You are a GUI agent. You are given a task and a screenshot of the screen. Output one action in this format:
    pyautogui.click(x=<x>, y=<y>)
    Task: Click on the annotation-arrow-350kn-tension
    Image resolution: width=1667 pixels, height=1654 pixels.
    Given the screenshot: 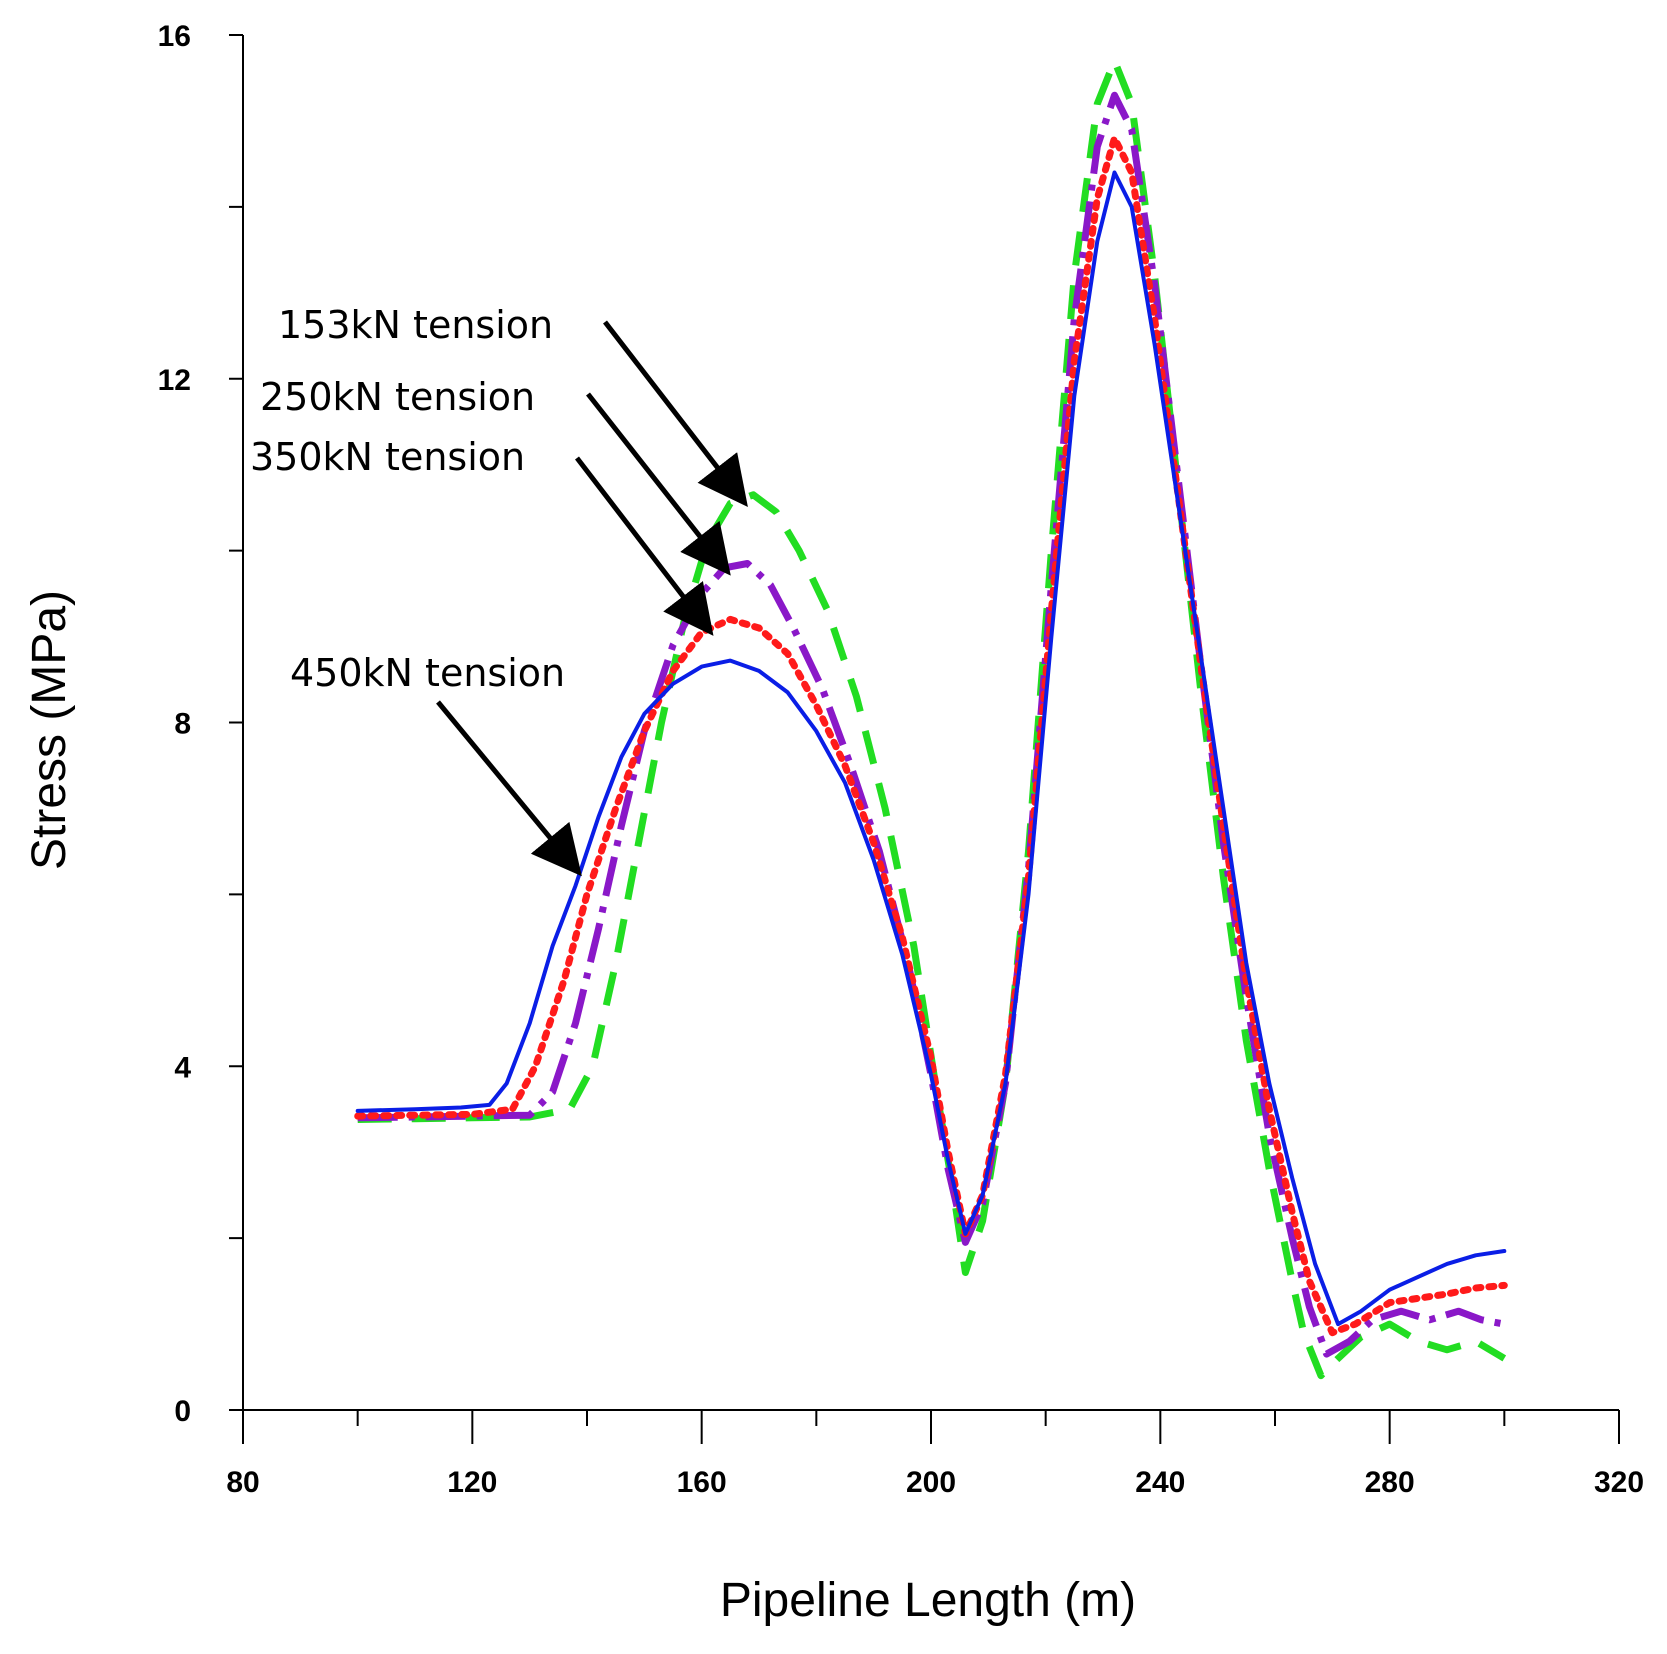 What is the action you would take?
    pyautogui.click(x=644, y=546)
    